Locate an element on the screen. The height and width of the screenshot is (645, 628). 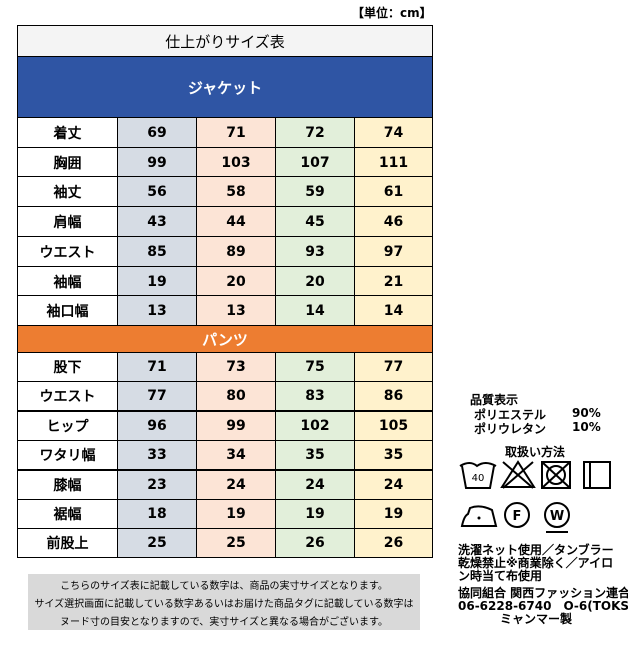
wash-temp: 40 is located at coordinates (478, 478).